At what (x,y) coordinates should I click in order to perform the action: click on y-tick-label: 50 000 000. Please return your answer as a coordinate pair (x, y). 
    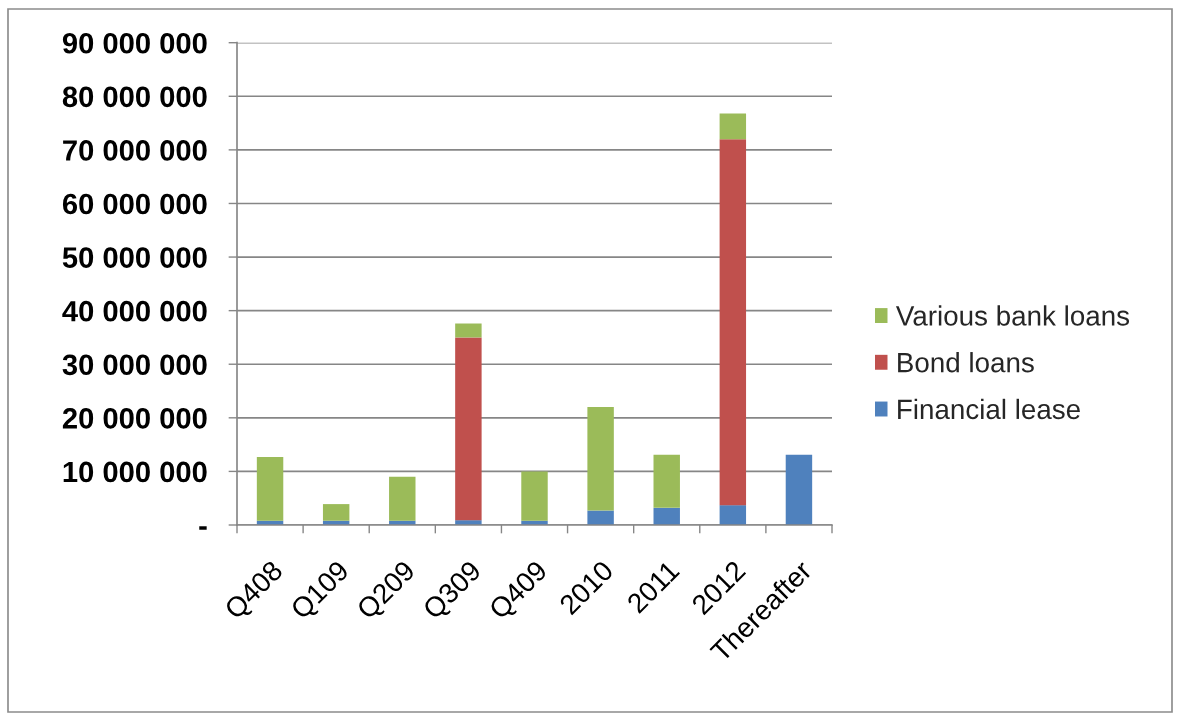
    Looking at the image, I should click on (134, 257).